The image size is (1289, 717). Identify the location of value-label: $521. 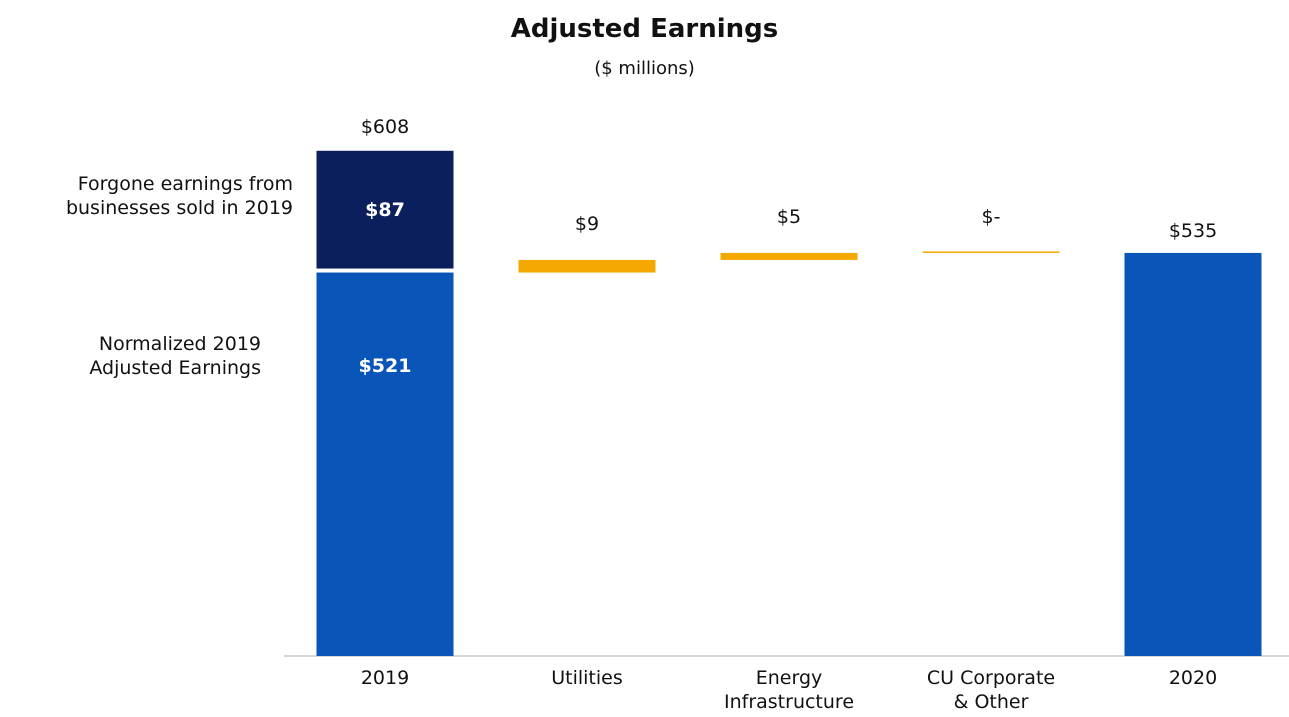
(385, 366).